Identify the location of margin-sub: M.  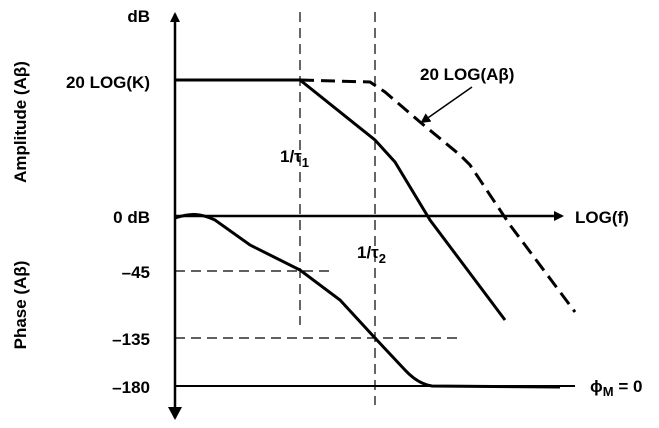
(608, 391).